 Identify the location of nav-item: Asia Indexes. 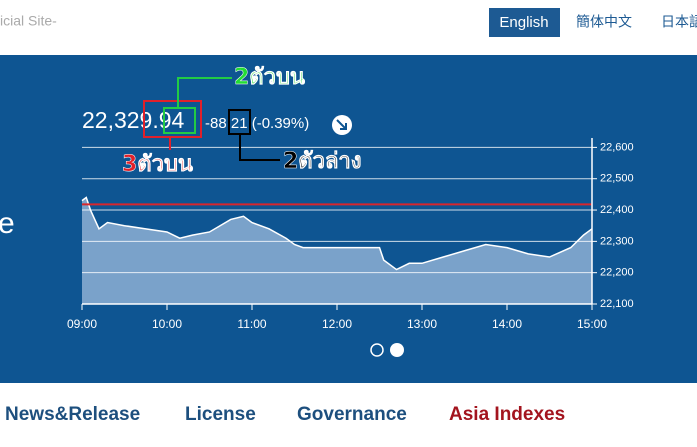
(507, 414).